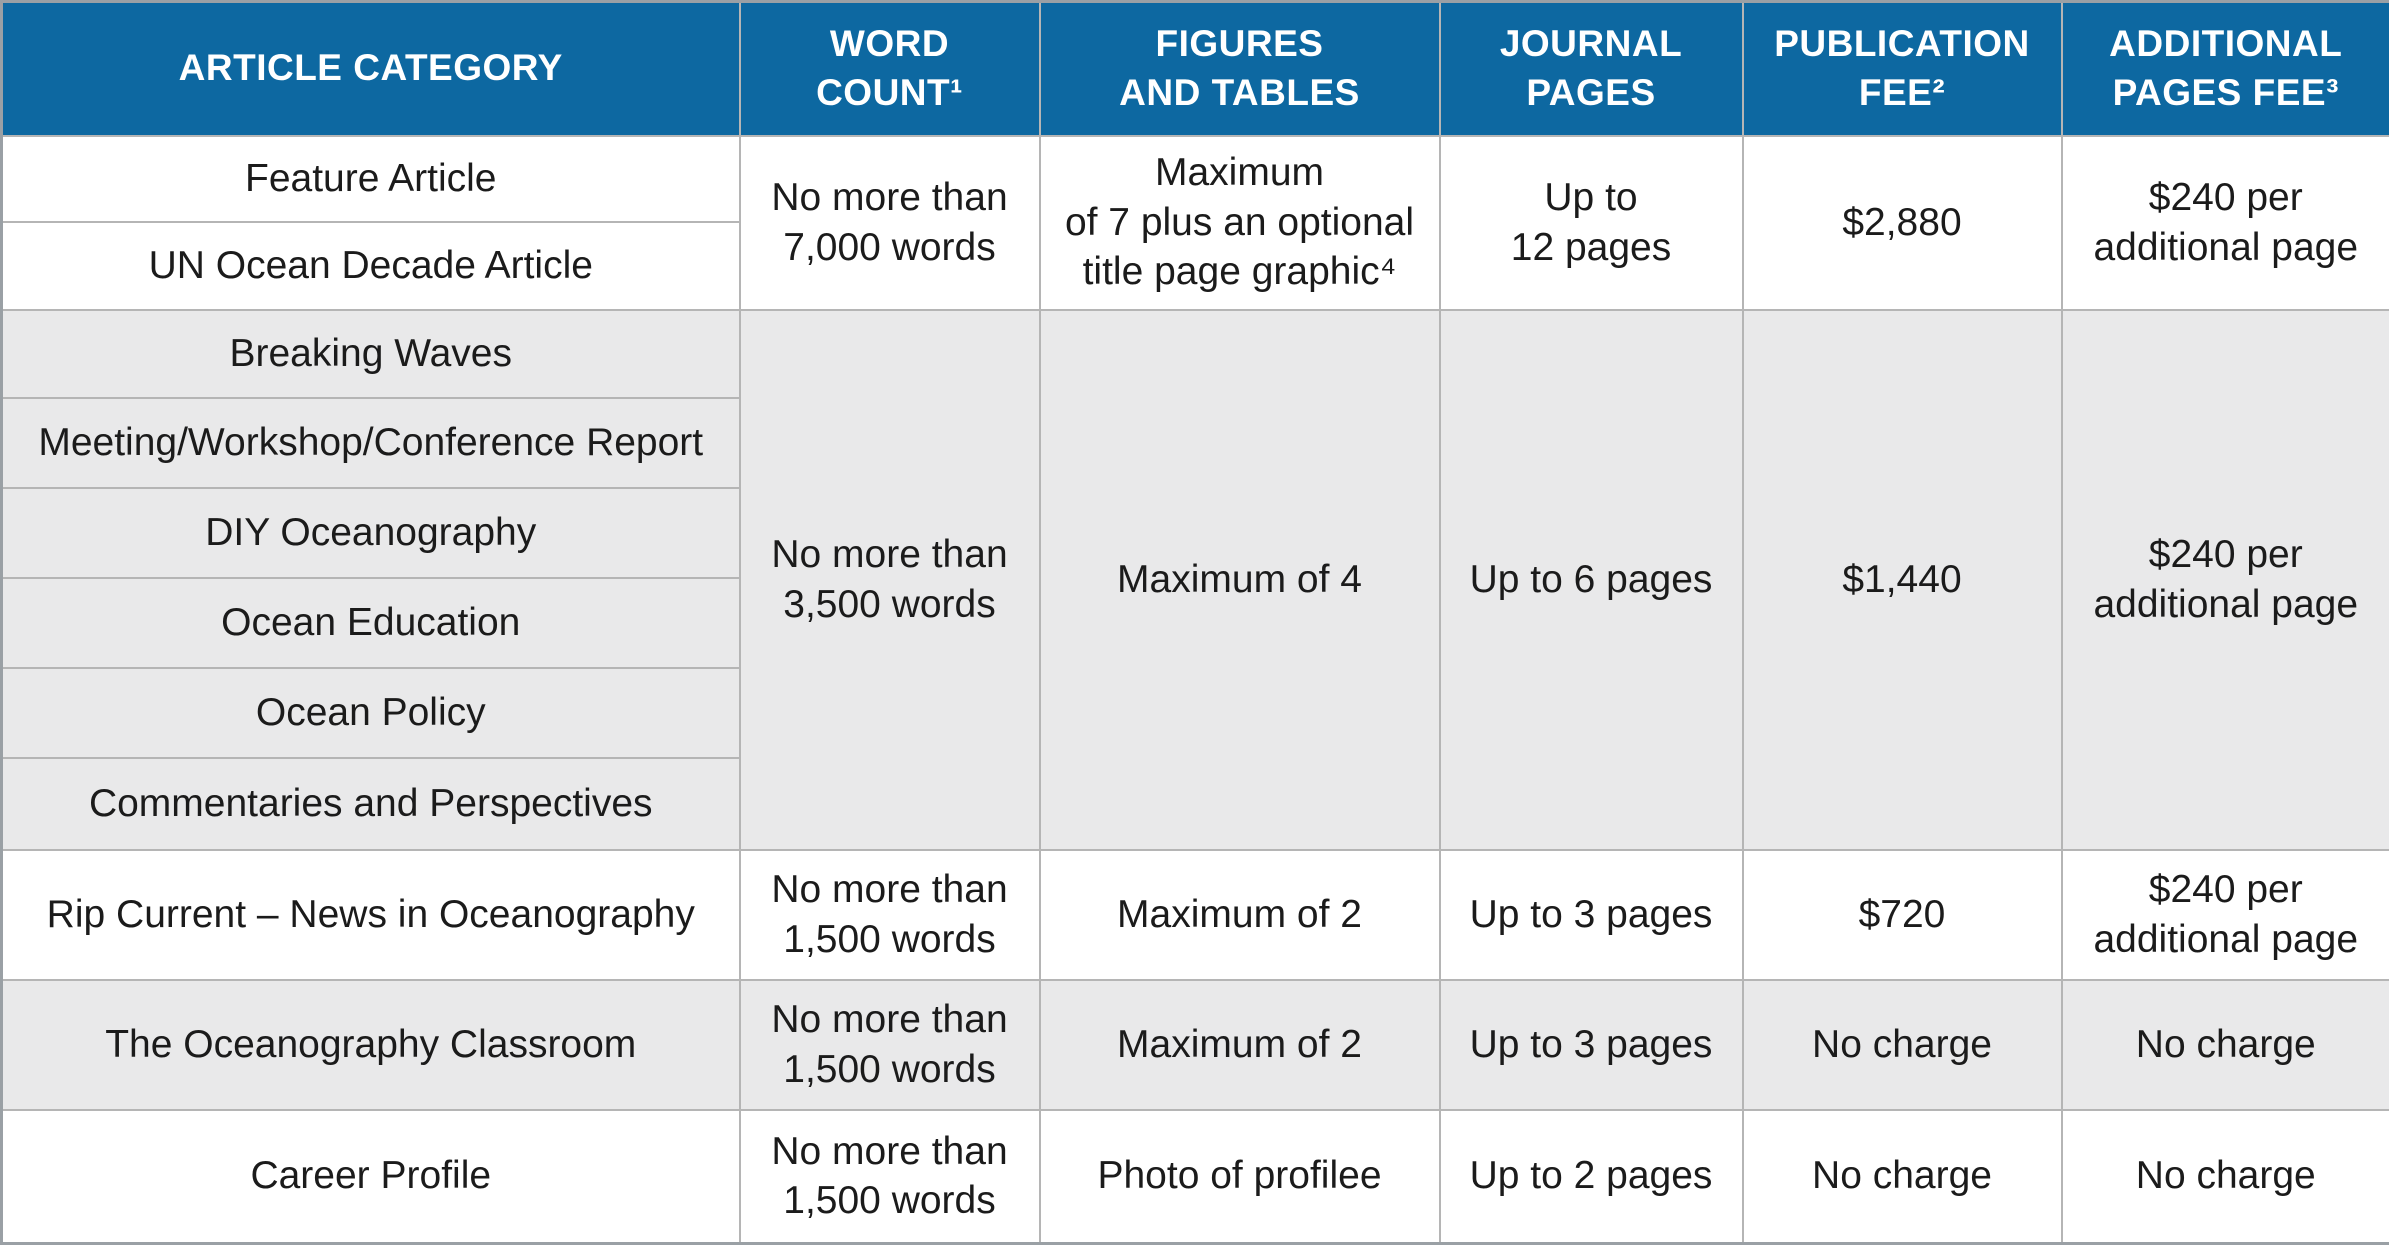 This screenshot has height=1245, width=2389. Describe the element at coordinates (371, 533) in the screenshot. I see `category-cell: DIY Oceanography` at that location.